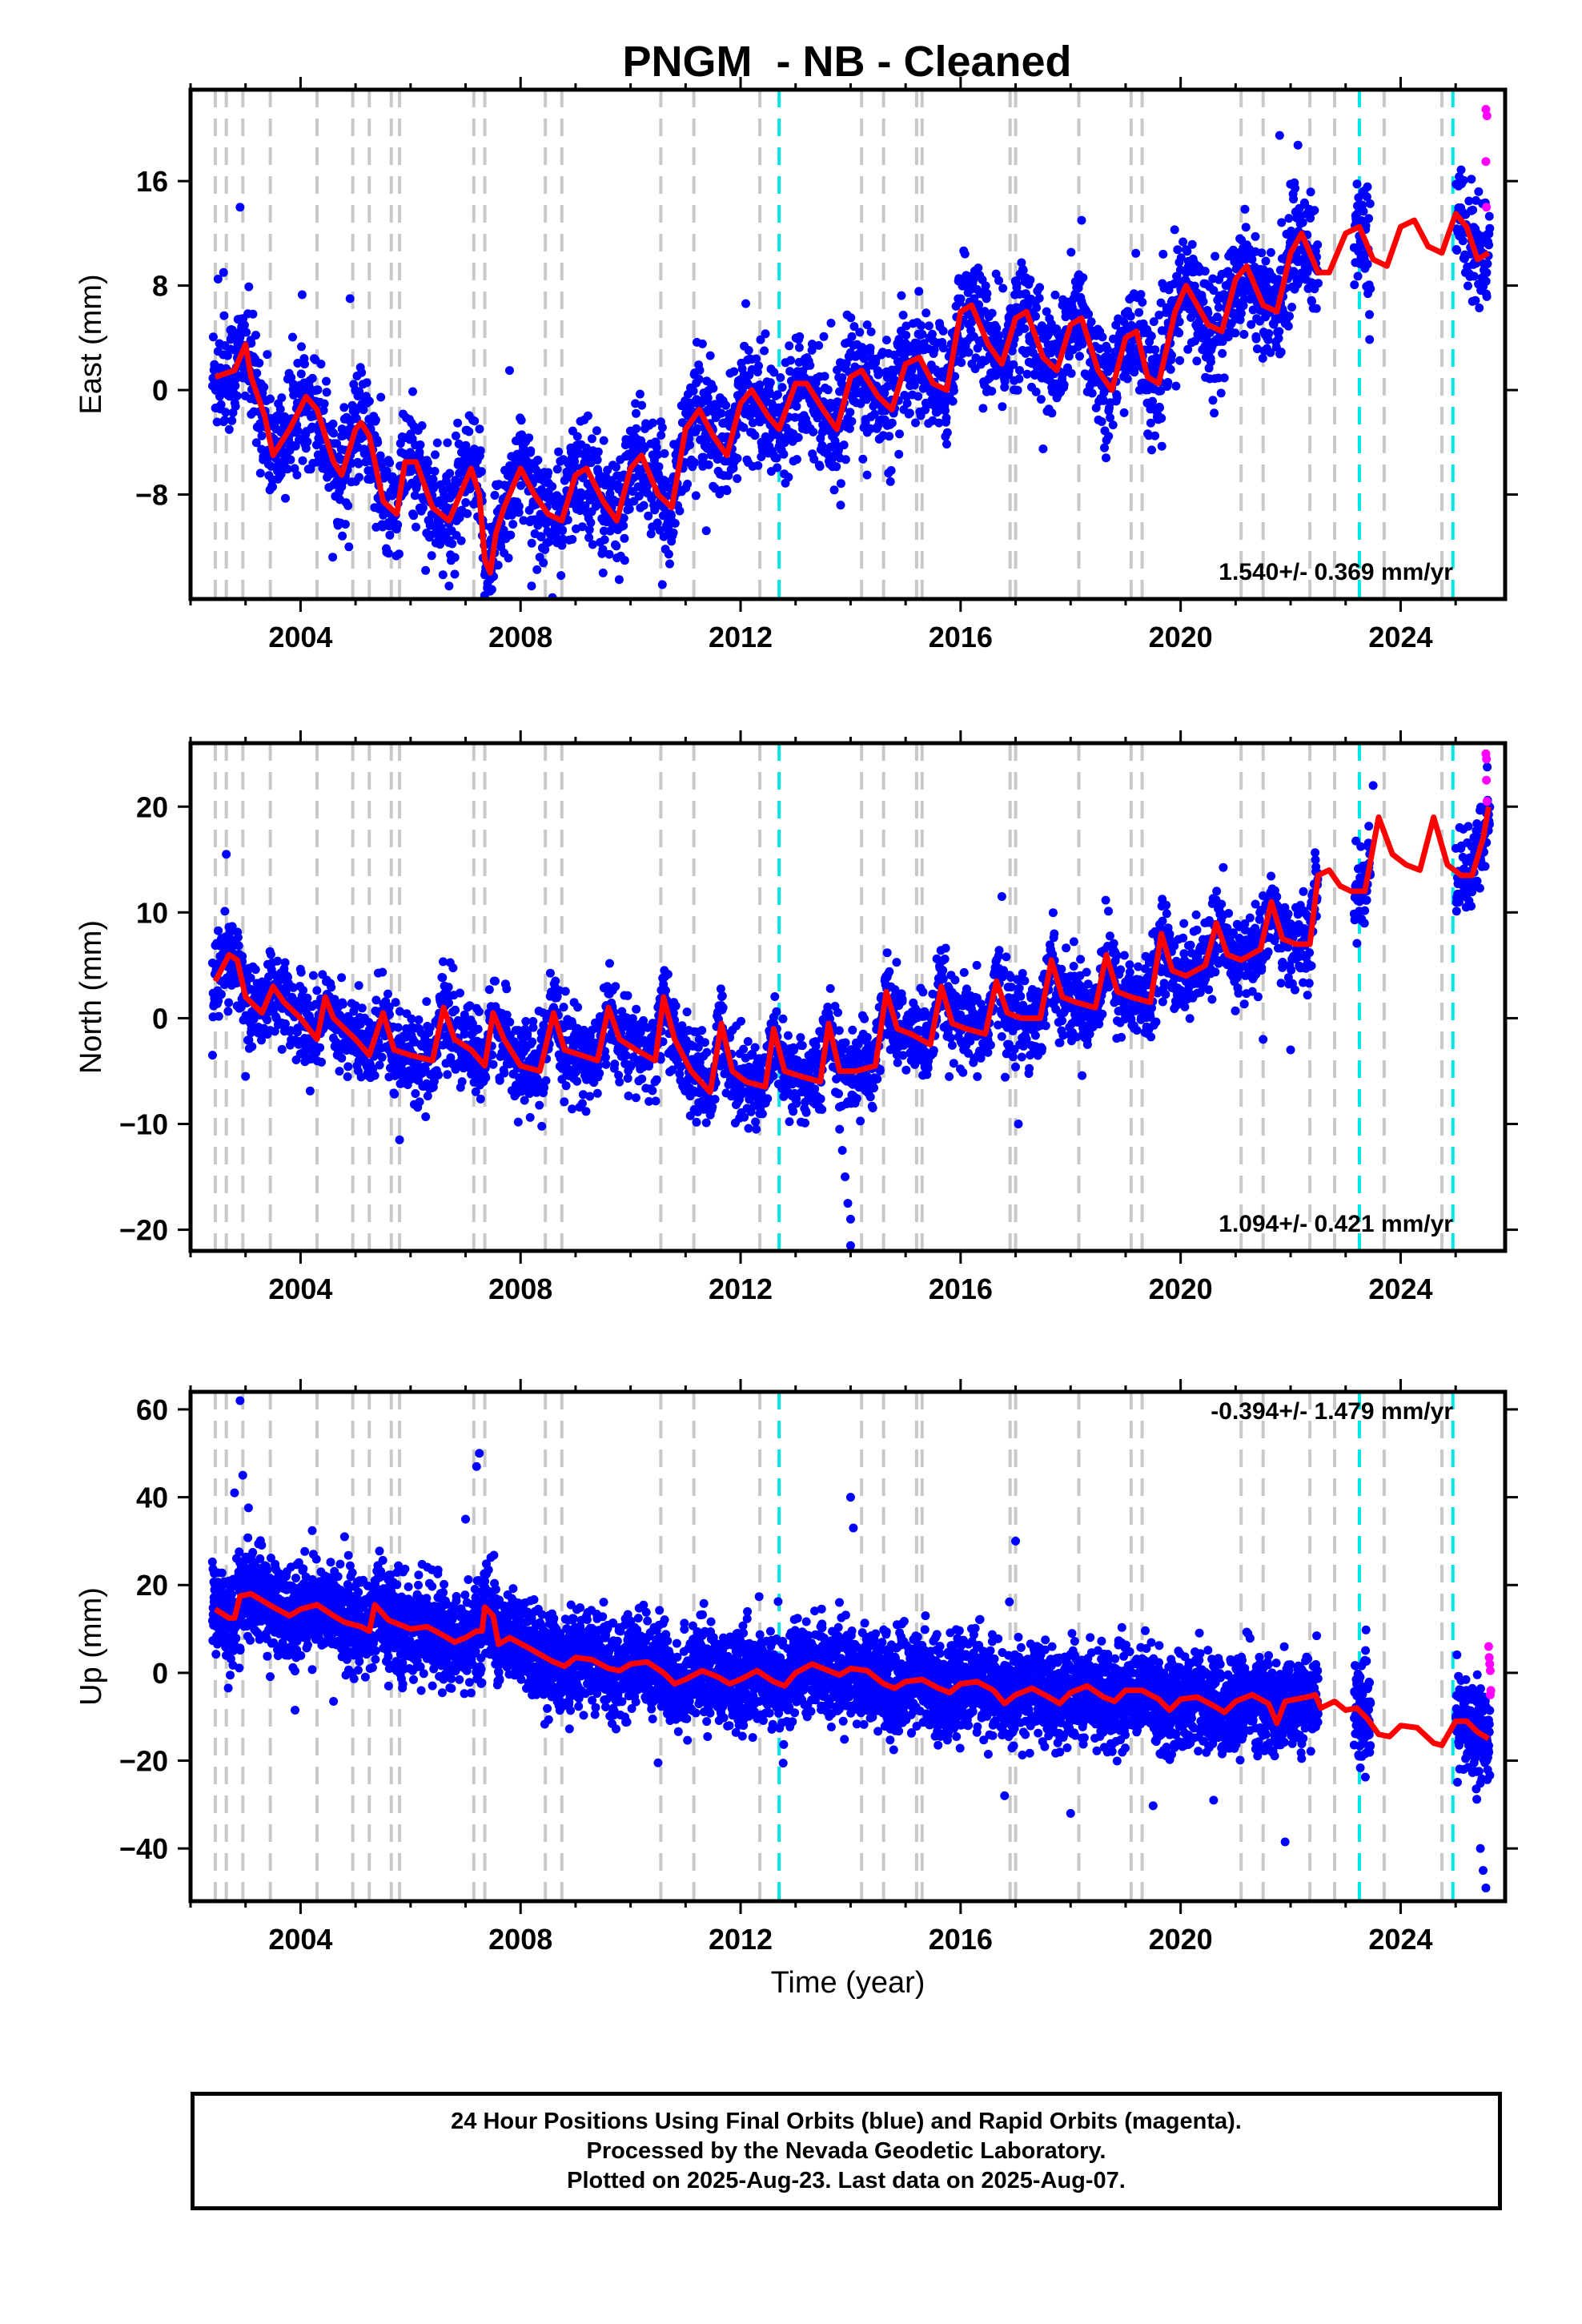  I want to click on y-axis-label: East (mm), so click(91, 344).